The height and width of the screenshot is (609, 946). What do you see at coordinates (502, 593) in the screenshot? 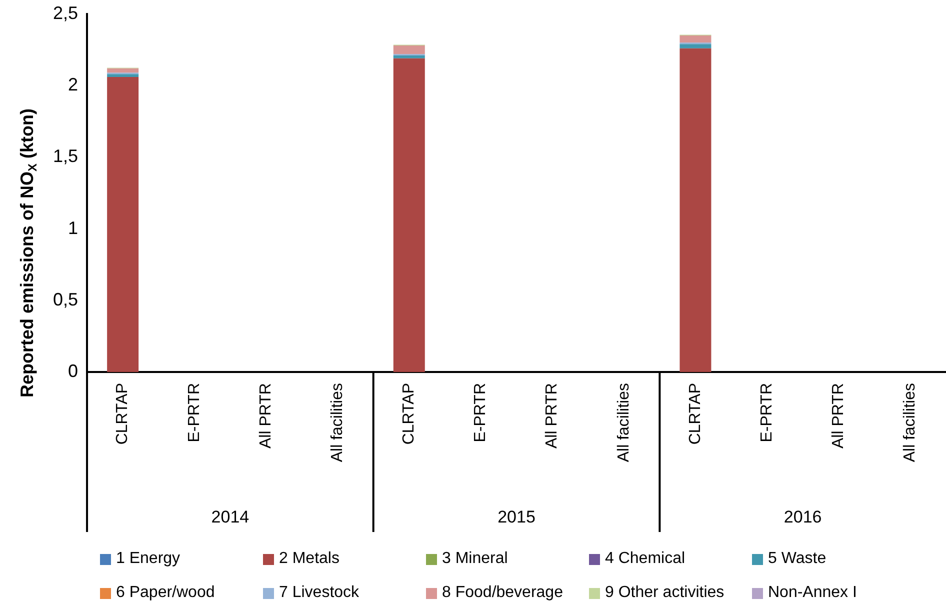
I see `legend-label: 8 Food/beverage` at bounding box center [502, 593].